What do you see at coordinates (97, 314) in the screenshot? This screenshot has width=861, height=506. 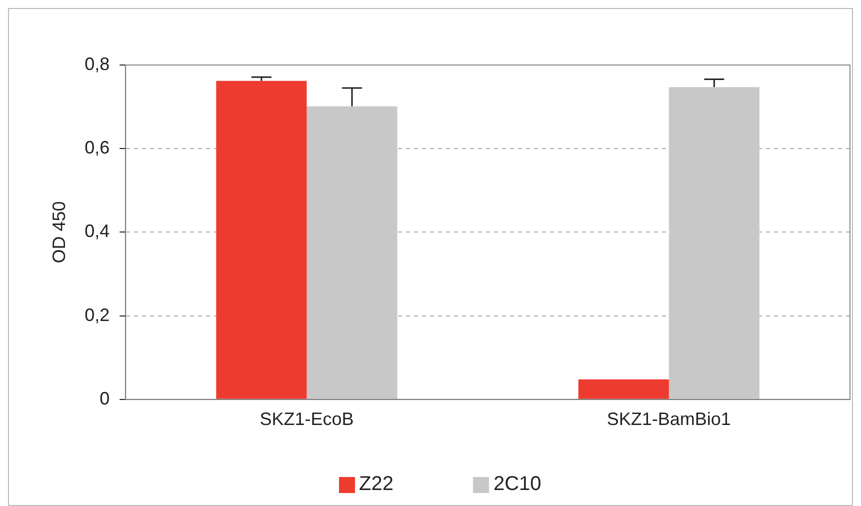 I see `y-tick-label: 0,2` at bounding box center [97, 314].